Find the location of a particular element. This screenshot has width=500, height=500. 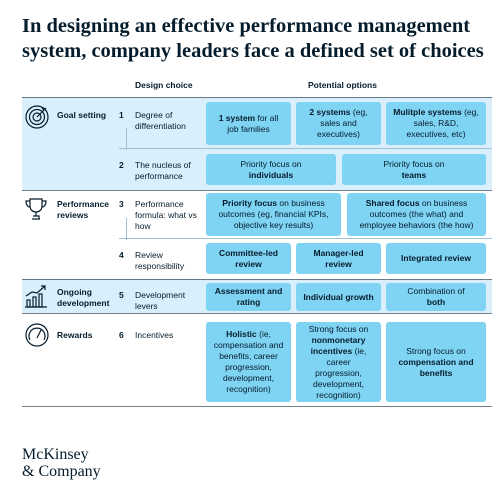

separator-performance is located at coordinates (257, 190).